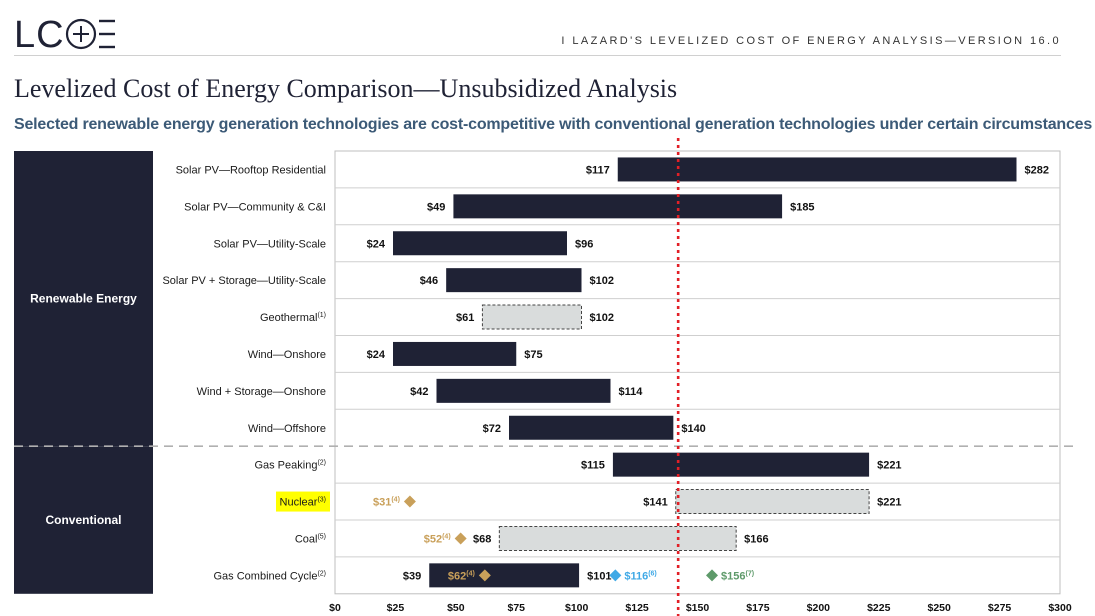 The height and width of the screenshot is (616, 1095). What do you see at coordinates (756, 539) in the screenshot?
I see `high-value-label: $166` at bounding box center [756, 539].